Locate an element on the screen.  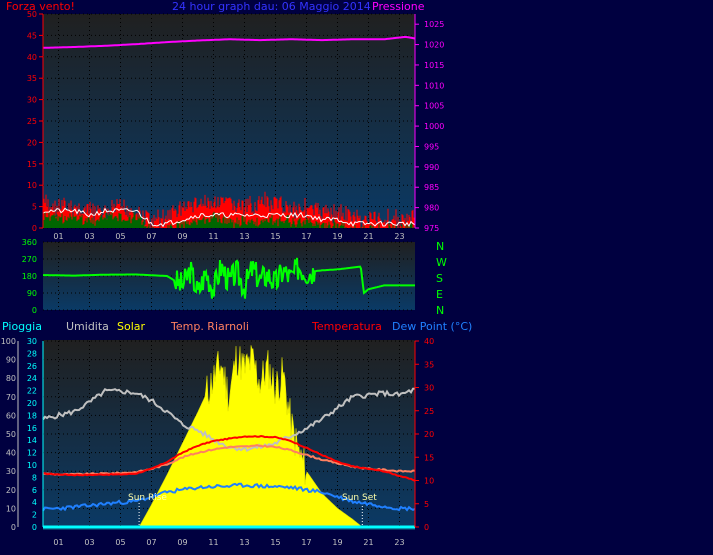
wind-dir-letter: E is located at coordinates (439, 294).